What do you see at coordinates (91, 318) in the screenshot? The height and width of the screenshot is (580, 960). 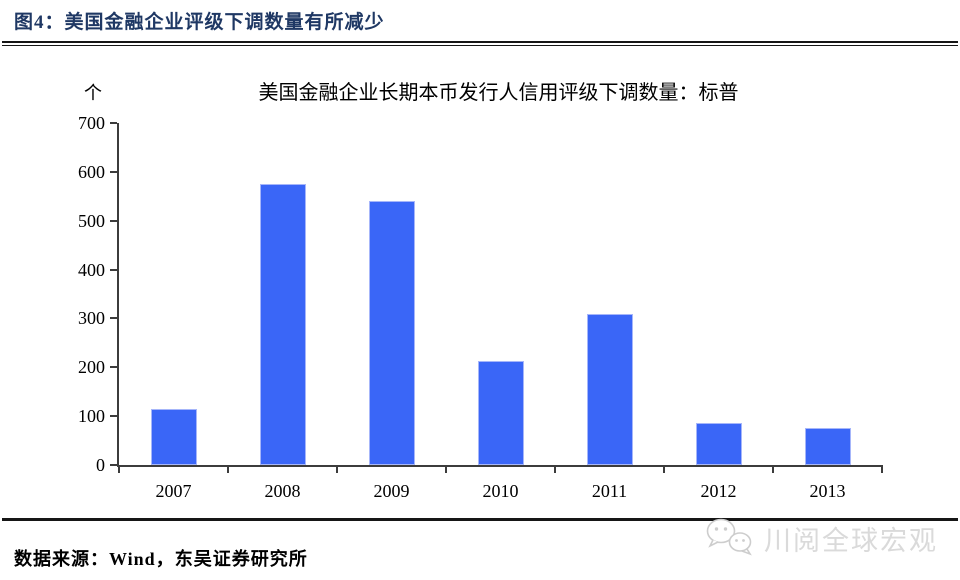 I see `y-tick-label: 300` at bounding box center [91, 318].